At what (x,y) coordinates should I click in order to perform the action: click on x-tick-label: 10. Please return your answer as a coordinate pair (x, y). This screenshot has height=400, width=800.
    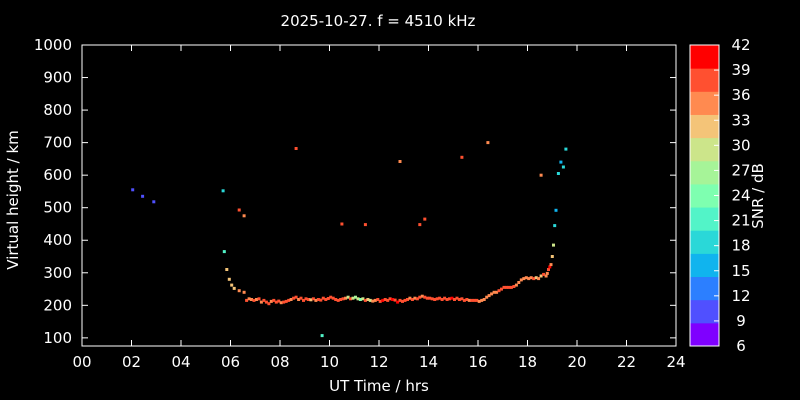
    Looking at the image, I should click on (329, 362).